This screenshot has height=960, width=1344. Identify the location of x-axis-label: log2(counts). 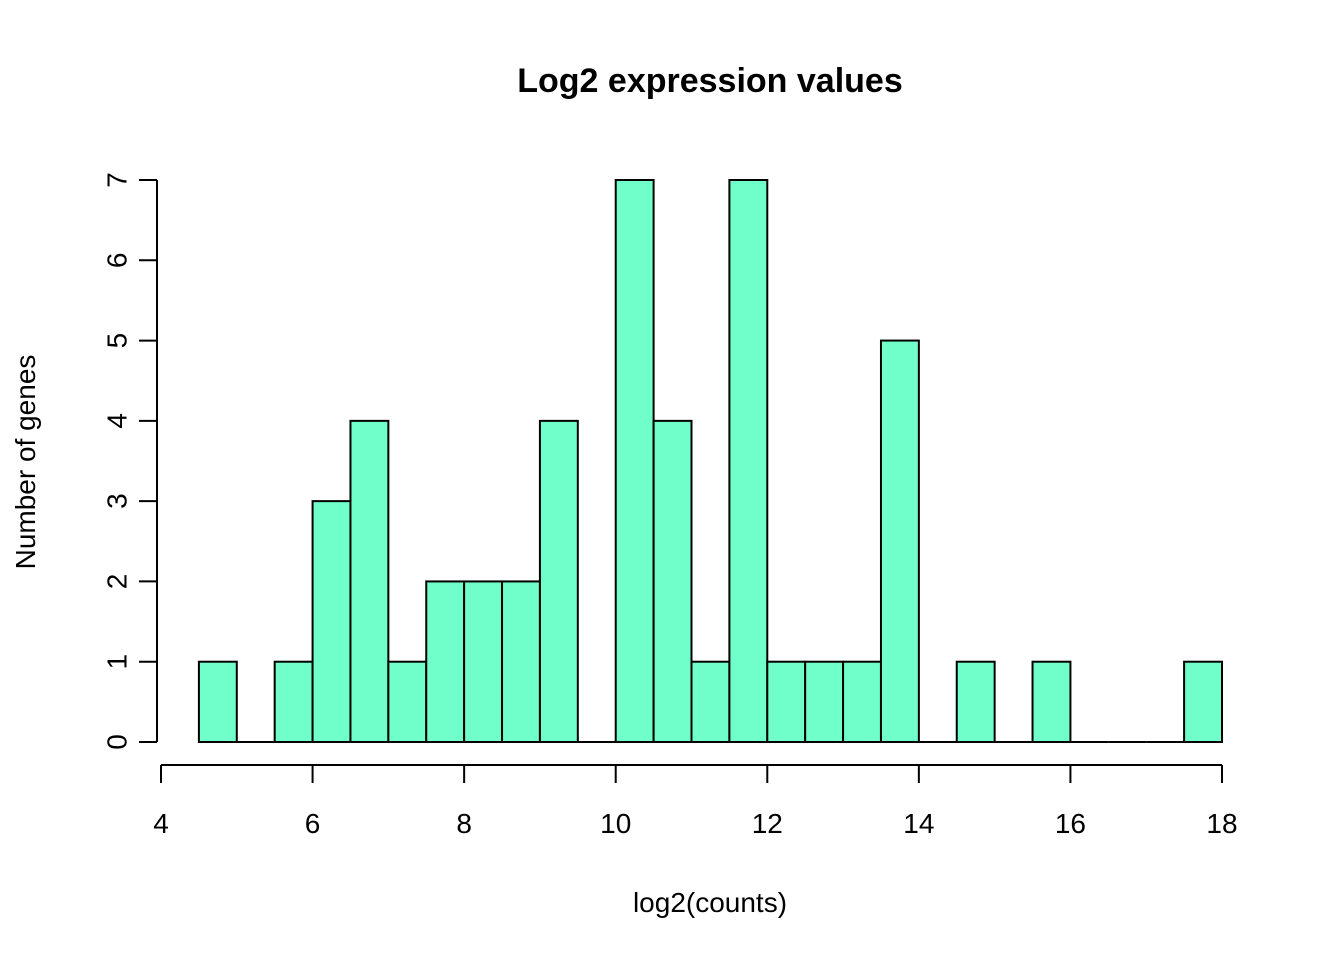
(710, 902).